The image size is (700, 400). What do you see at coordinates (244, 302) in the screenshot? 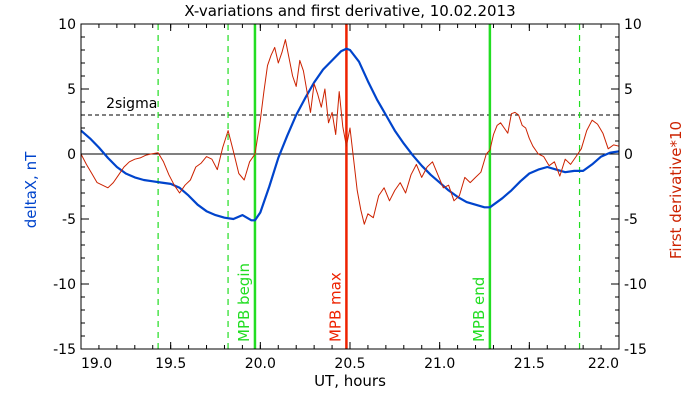
I see `vline-label-2: MPB begin` at bounding box center [244, 302].